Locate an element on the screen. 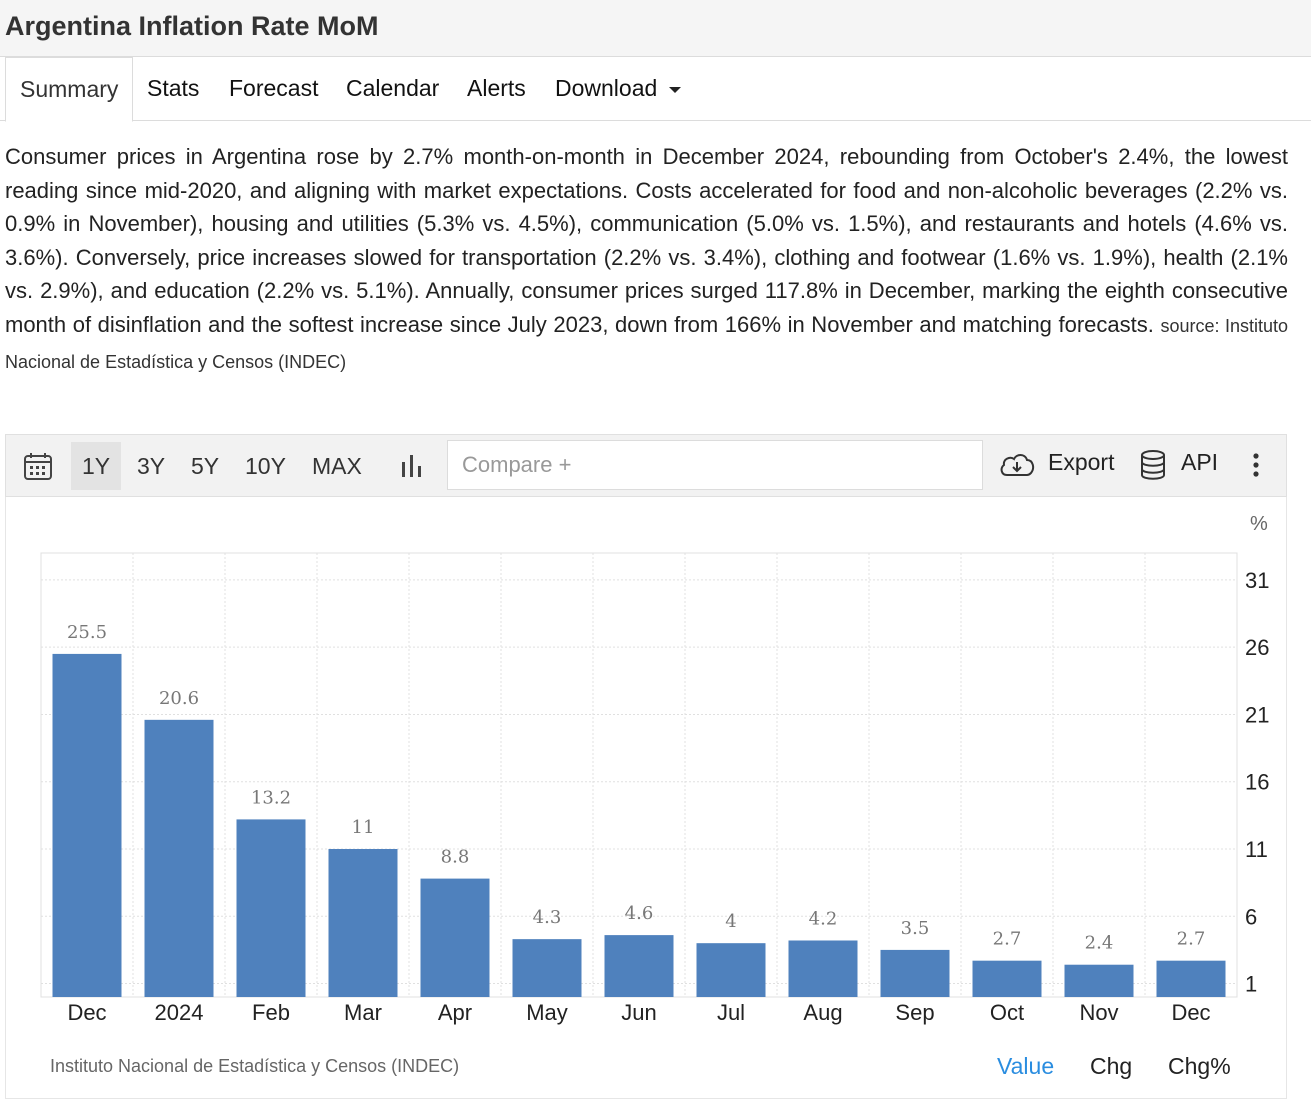 This screenshot has height=1104, width=1311. bar-value-label: 25.5 is located at coordinates (87, 632).